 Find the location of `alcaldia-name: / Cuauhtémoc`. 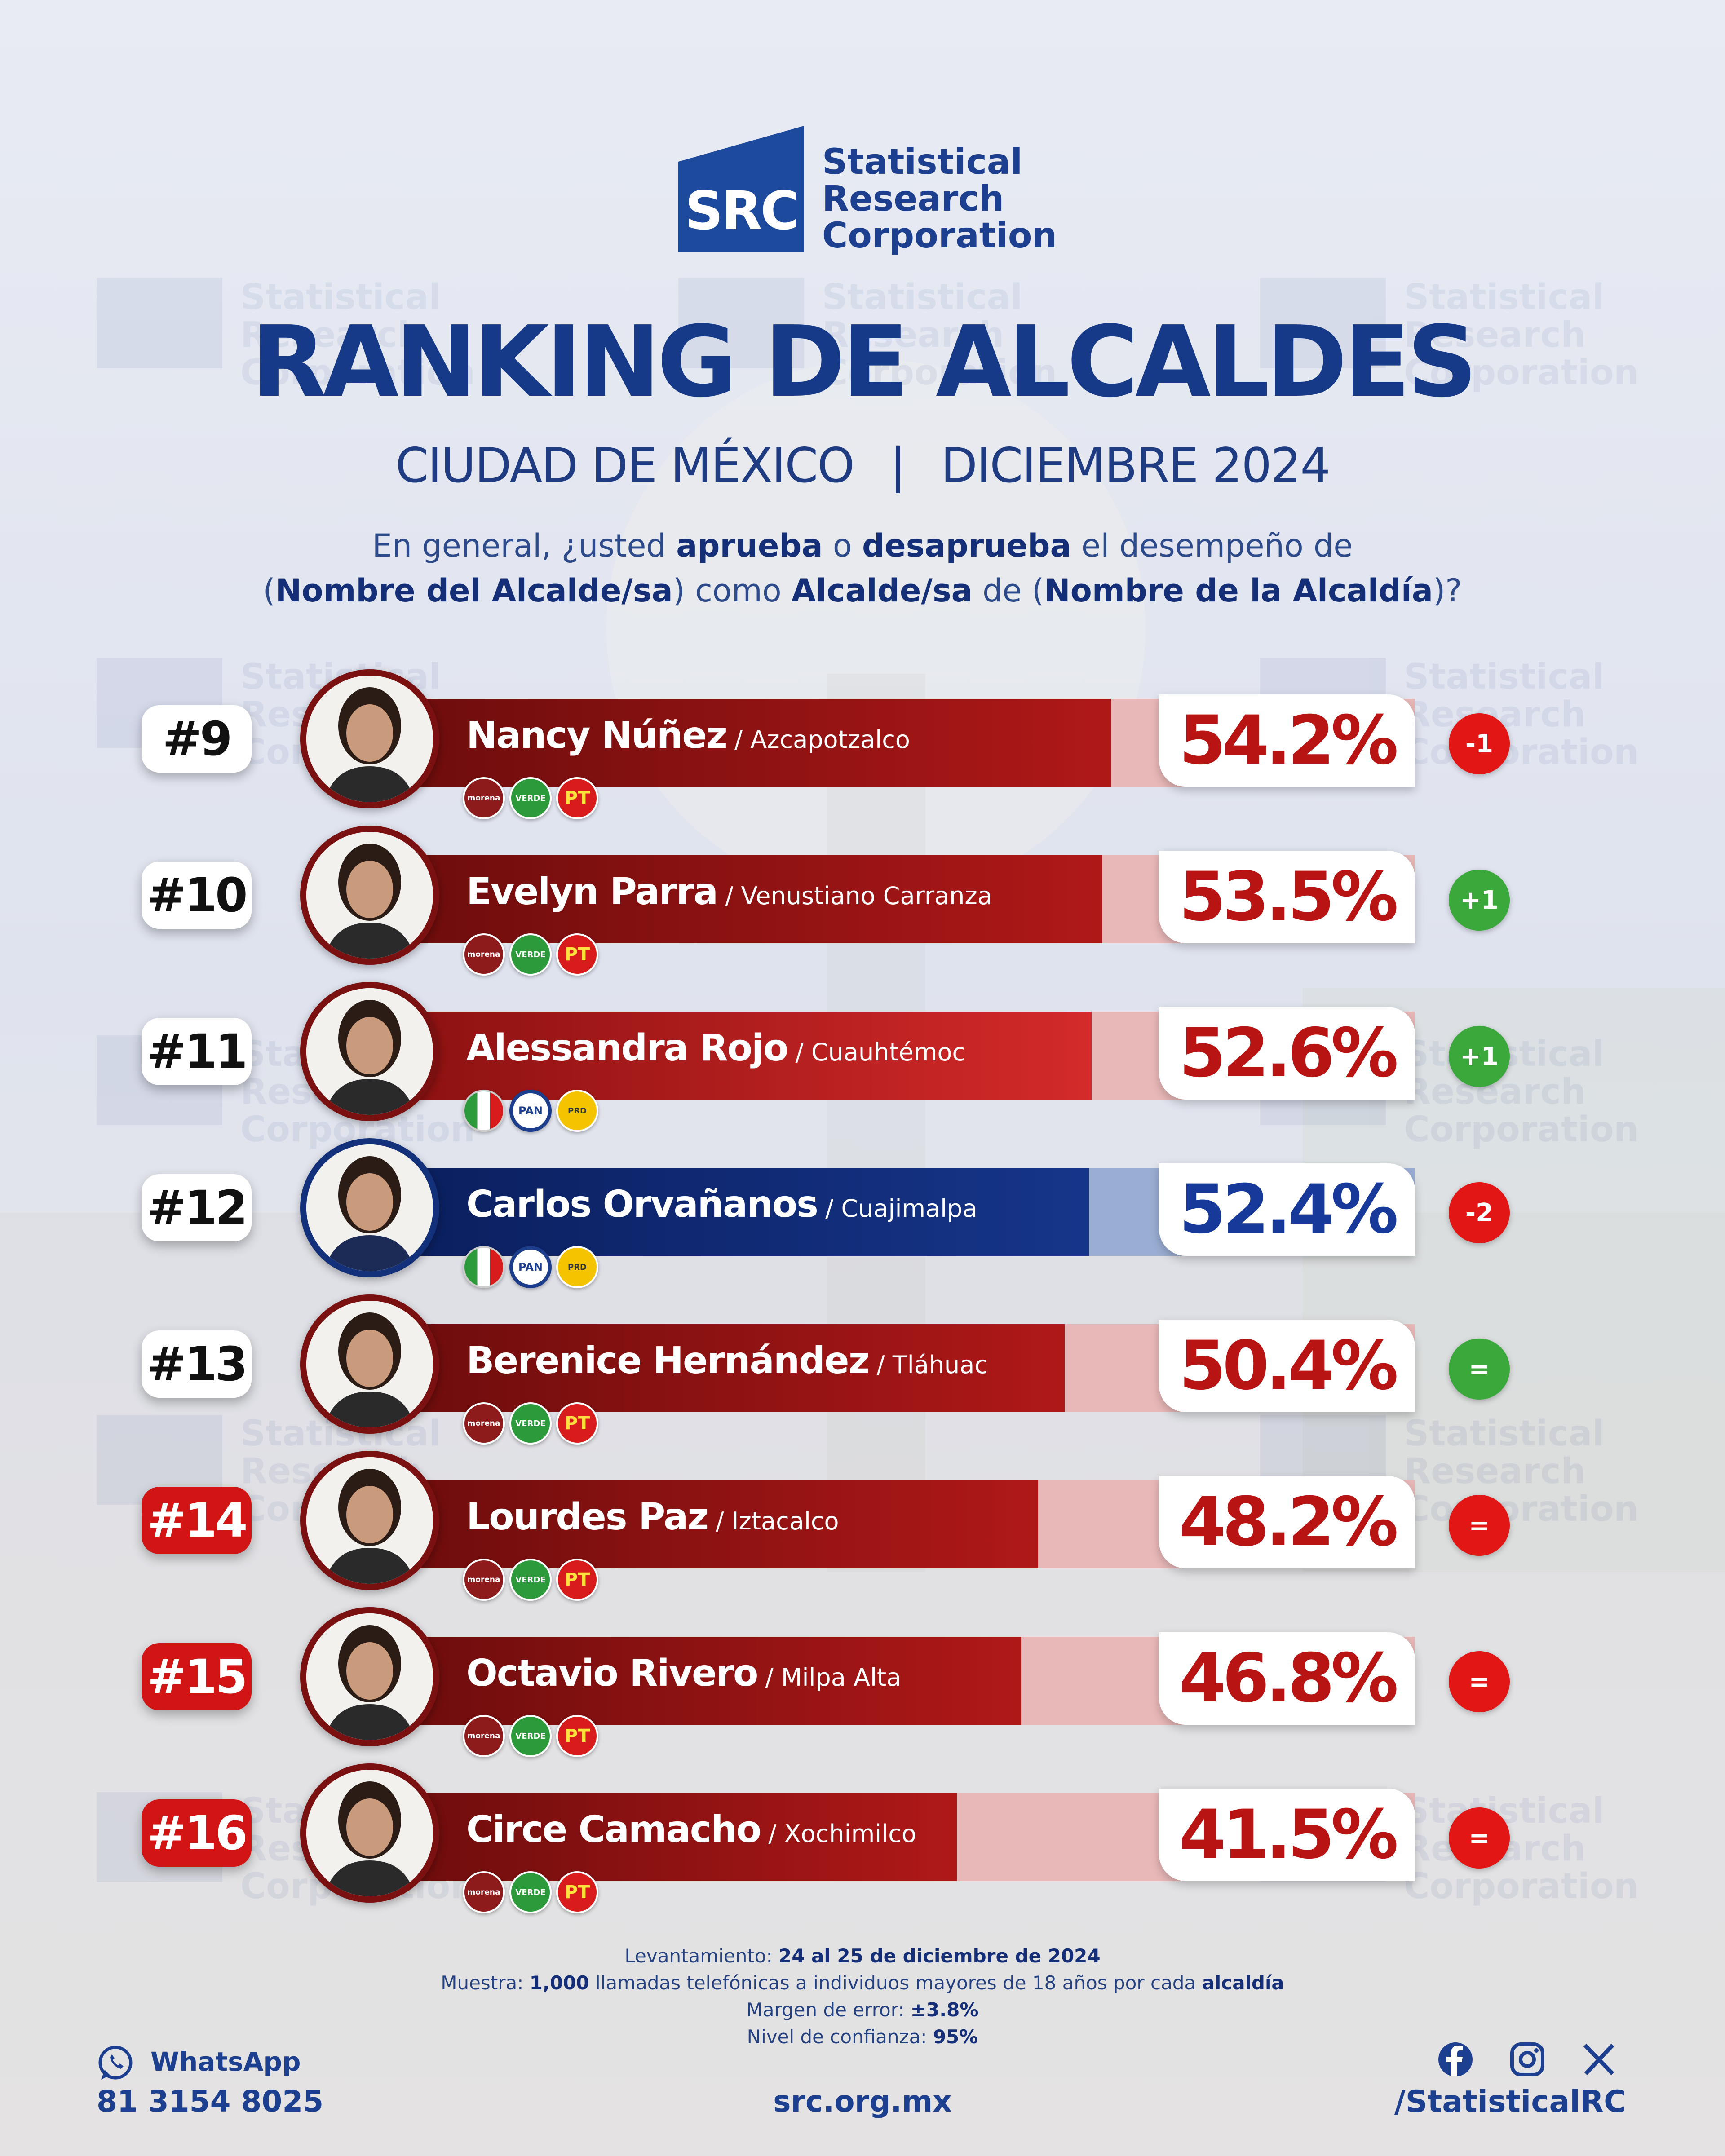

alcaldia-name: / Cuauhtémoc is located at coordinates (876, 1052).